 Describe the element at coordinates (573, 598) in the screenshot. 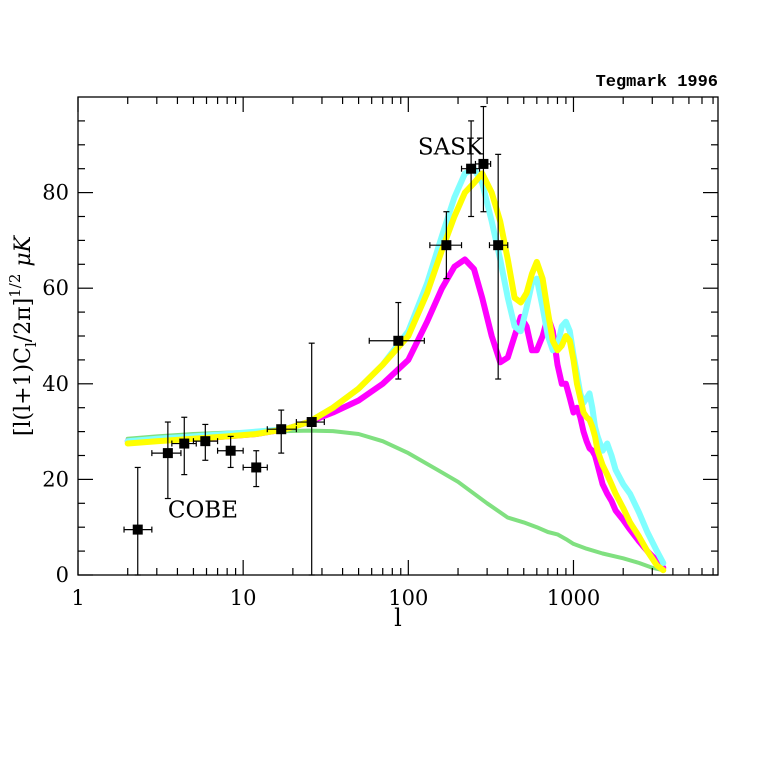

I see `x-tick-label: 1000` at that location.